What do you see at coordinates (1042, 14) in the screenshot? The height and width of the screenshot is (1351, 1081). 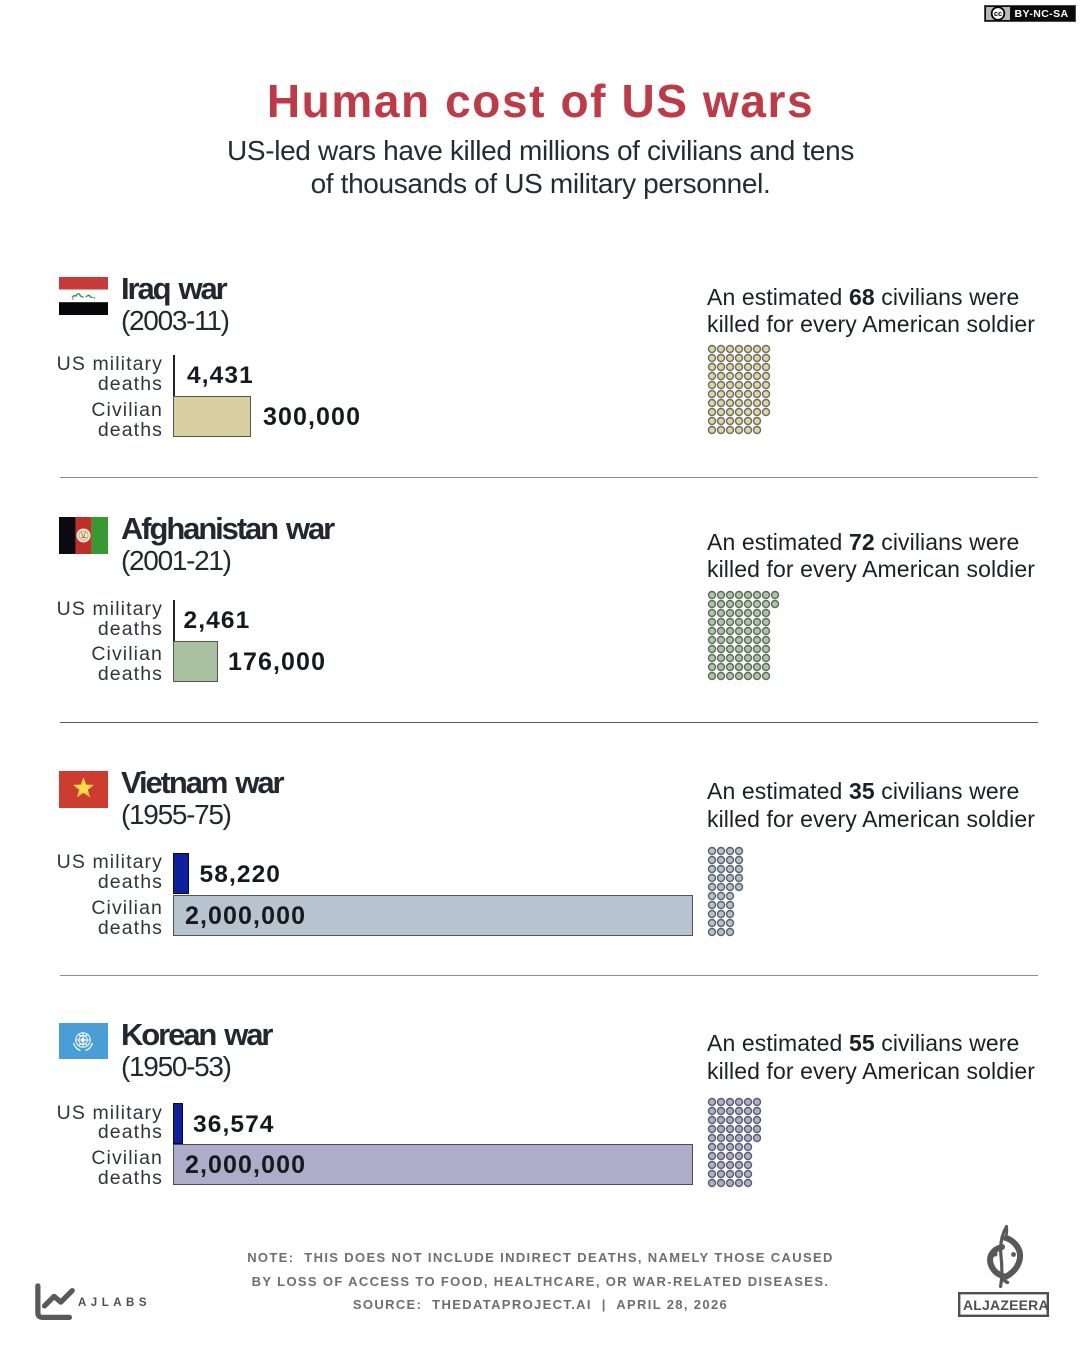 I see `svg-text: BY-NC-SA` at bounding box center [1042, 14].